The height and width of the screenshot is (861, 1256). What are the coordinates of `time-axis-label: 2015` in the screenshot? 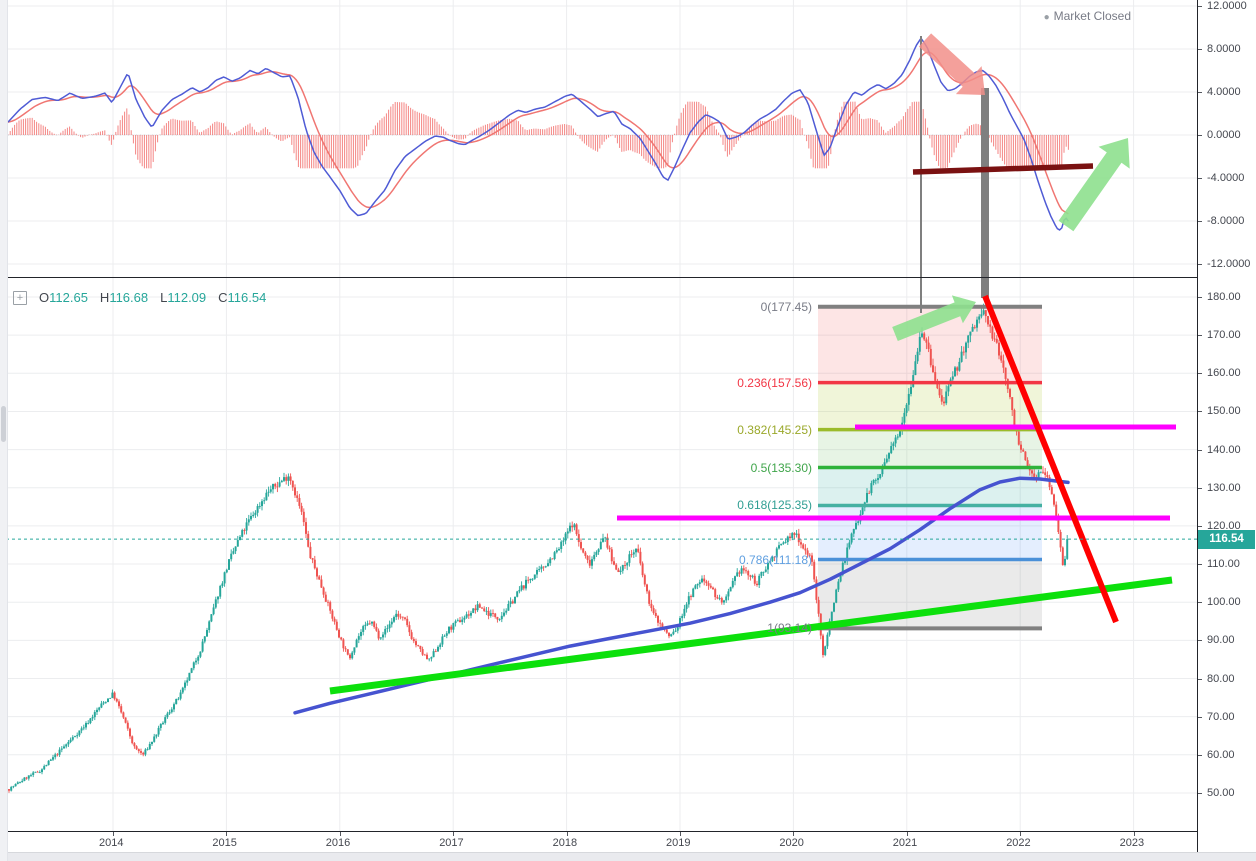 It's located at (224, 843).